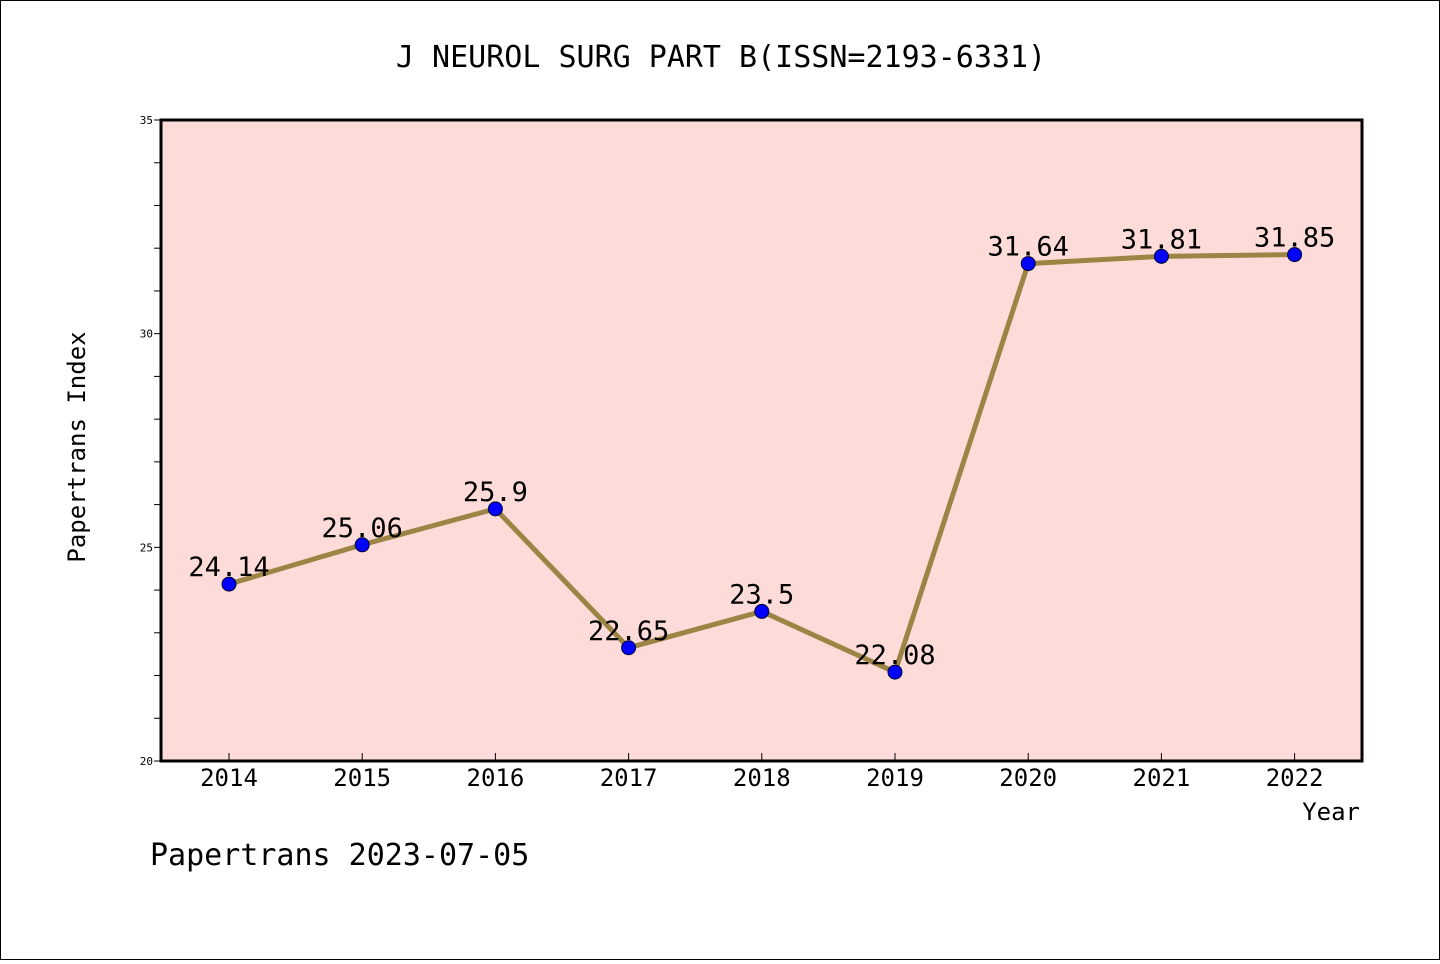 The width and height of the screenshot is (1440, 964). What do you see at coordinates (895, 778) in the screenshot?
I see `x-tick-label: 2019` at bounding box center [895, 778].